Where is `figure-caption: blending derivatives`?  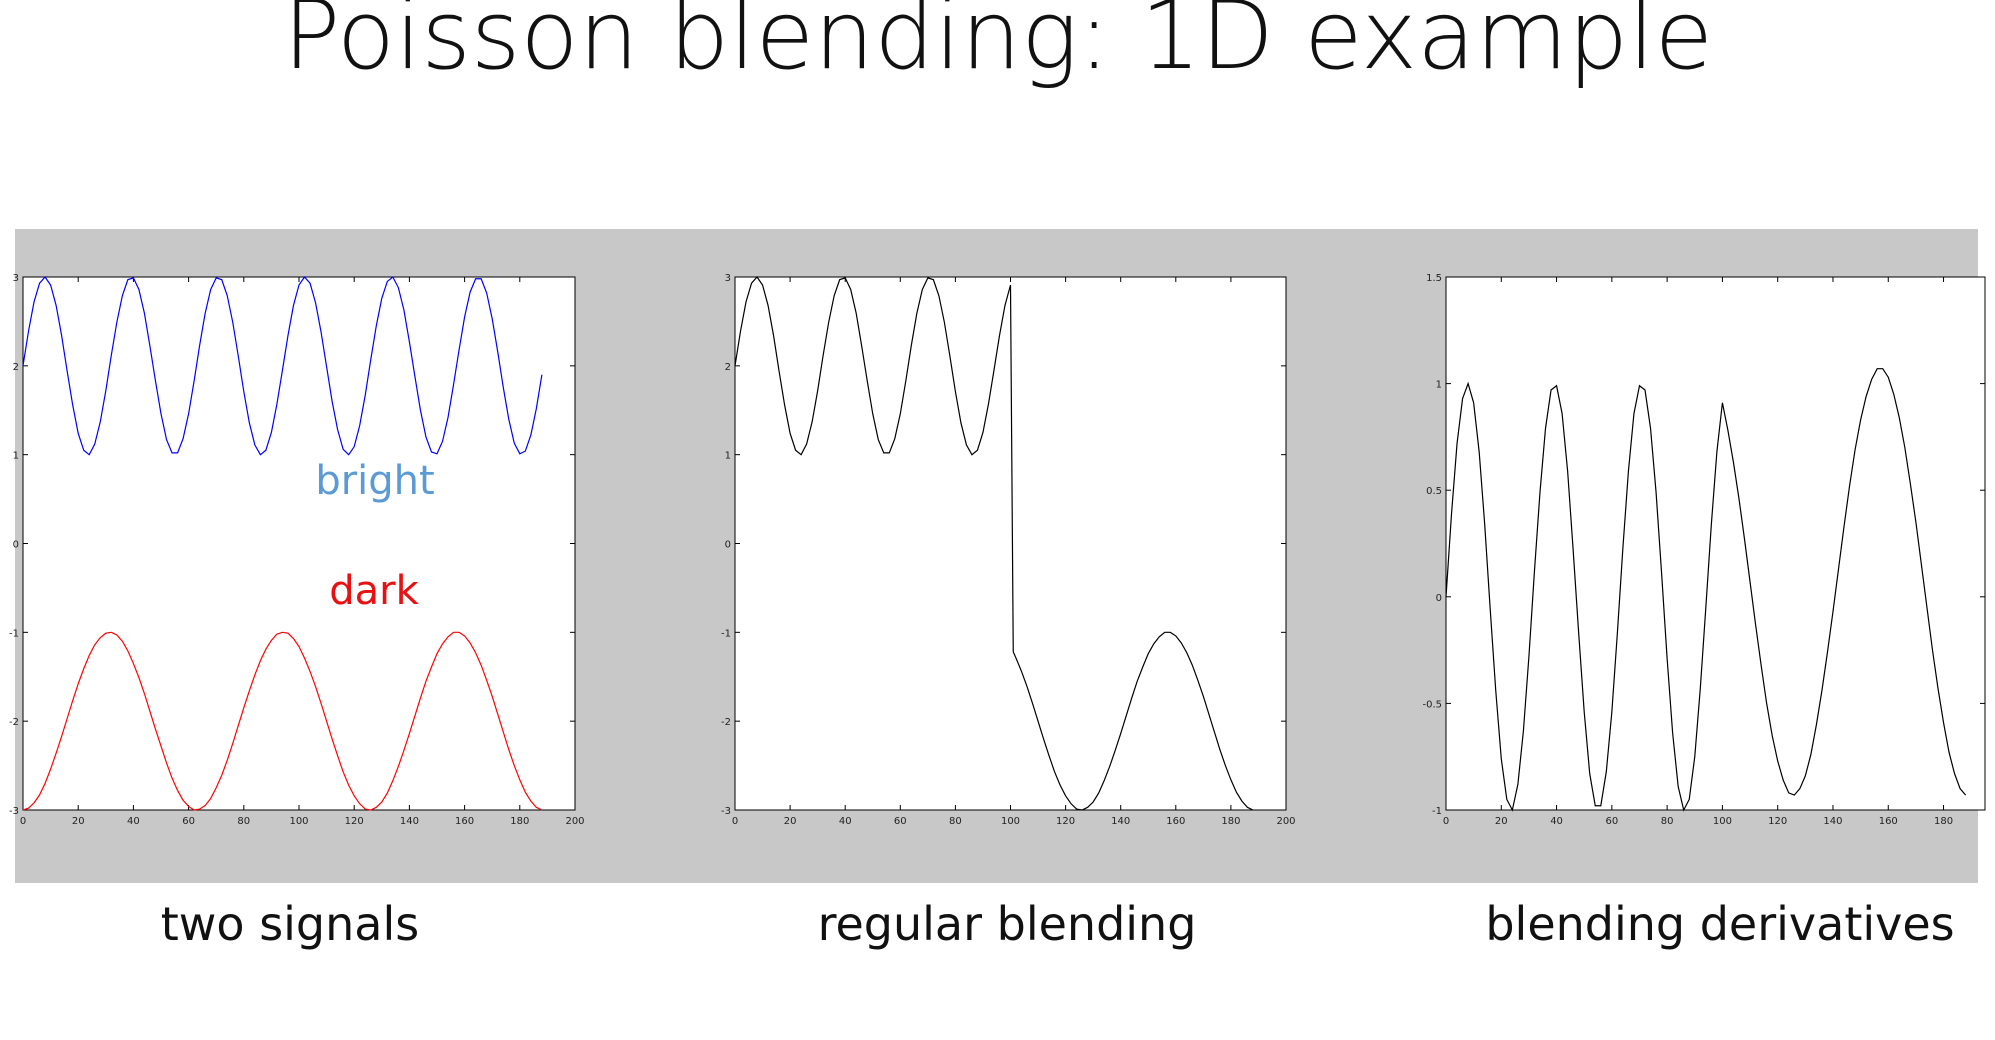
figure-caption: blending derivatives is located at coordinates (1719, 924).